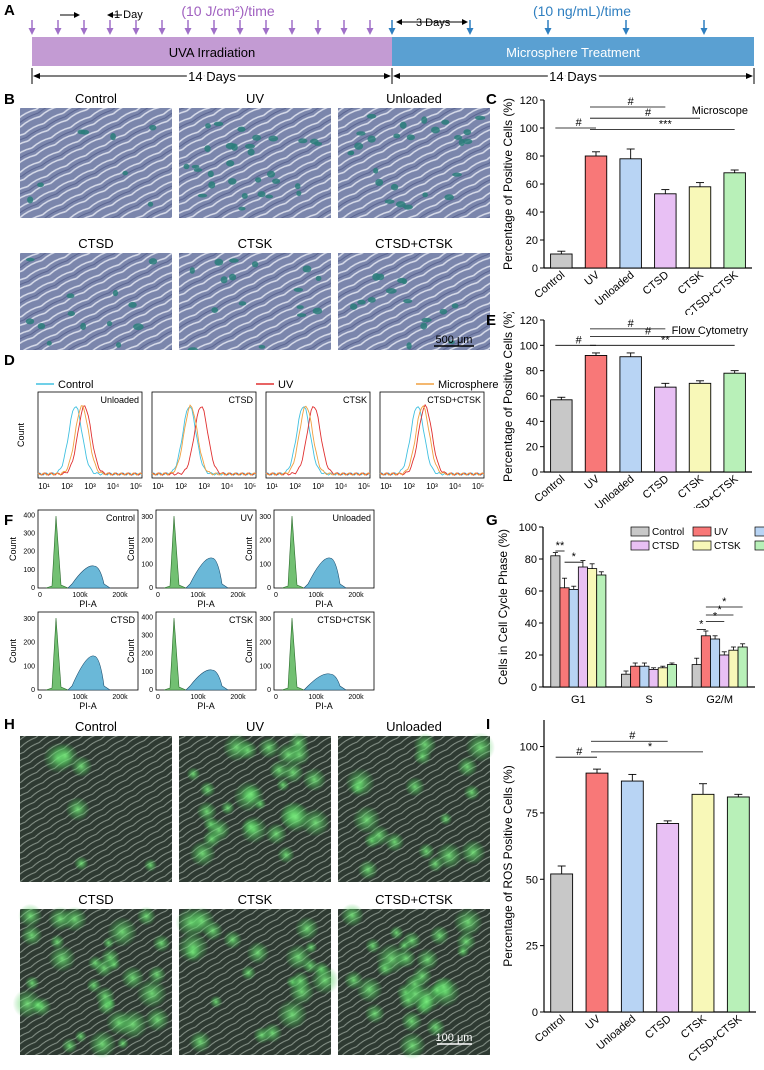 The height and width of the screenshot is (1070, 764). What do you see at coordinates (96, 163) in the screenshot?
I see `micrograph-image` at bounding box center [96, 163].